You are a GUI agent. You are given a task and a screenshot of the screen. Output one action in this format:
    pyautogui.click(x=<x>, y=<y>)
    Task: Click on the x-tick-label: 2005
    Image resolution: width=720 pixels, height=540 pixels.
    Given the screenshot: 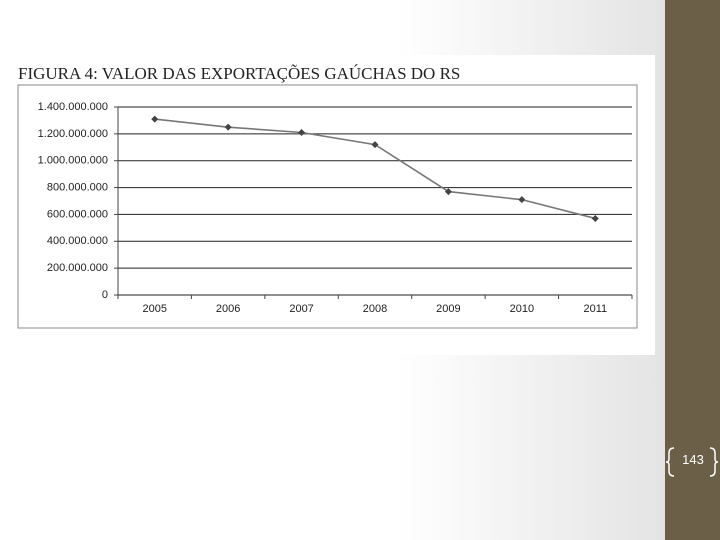 What is the action you would take?
    pyautogui.click(x=154, y=309)
    